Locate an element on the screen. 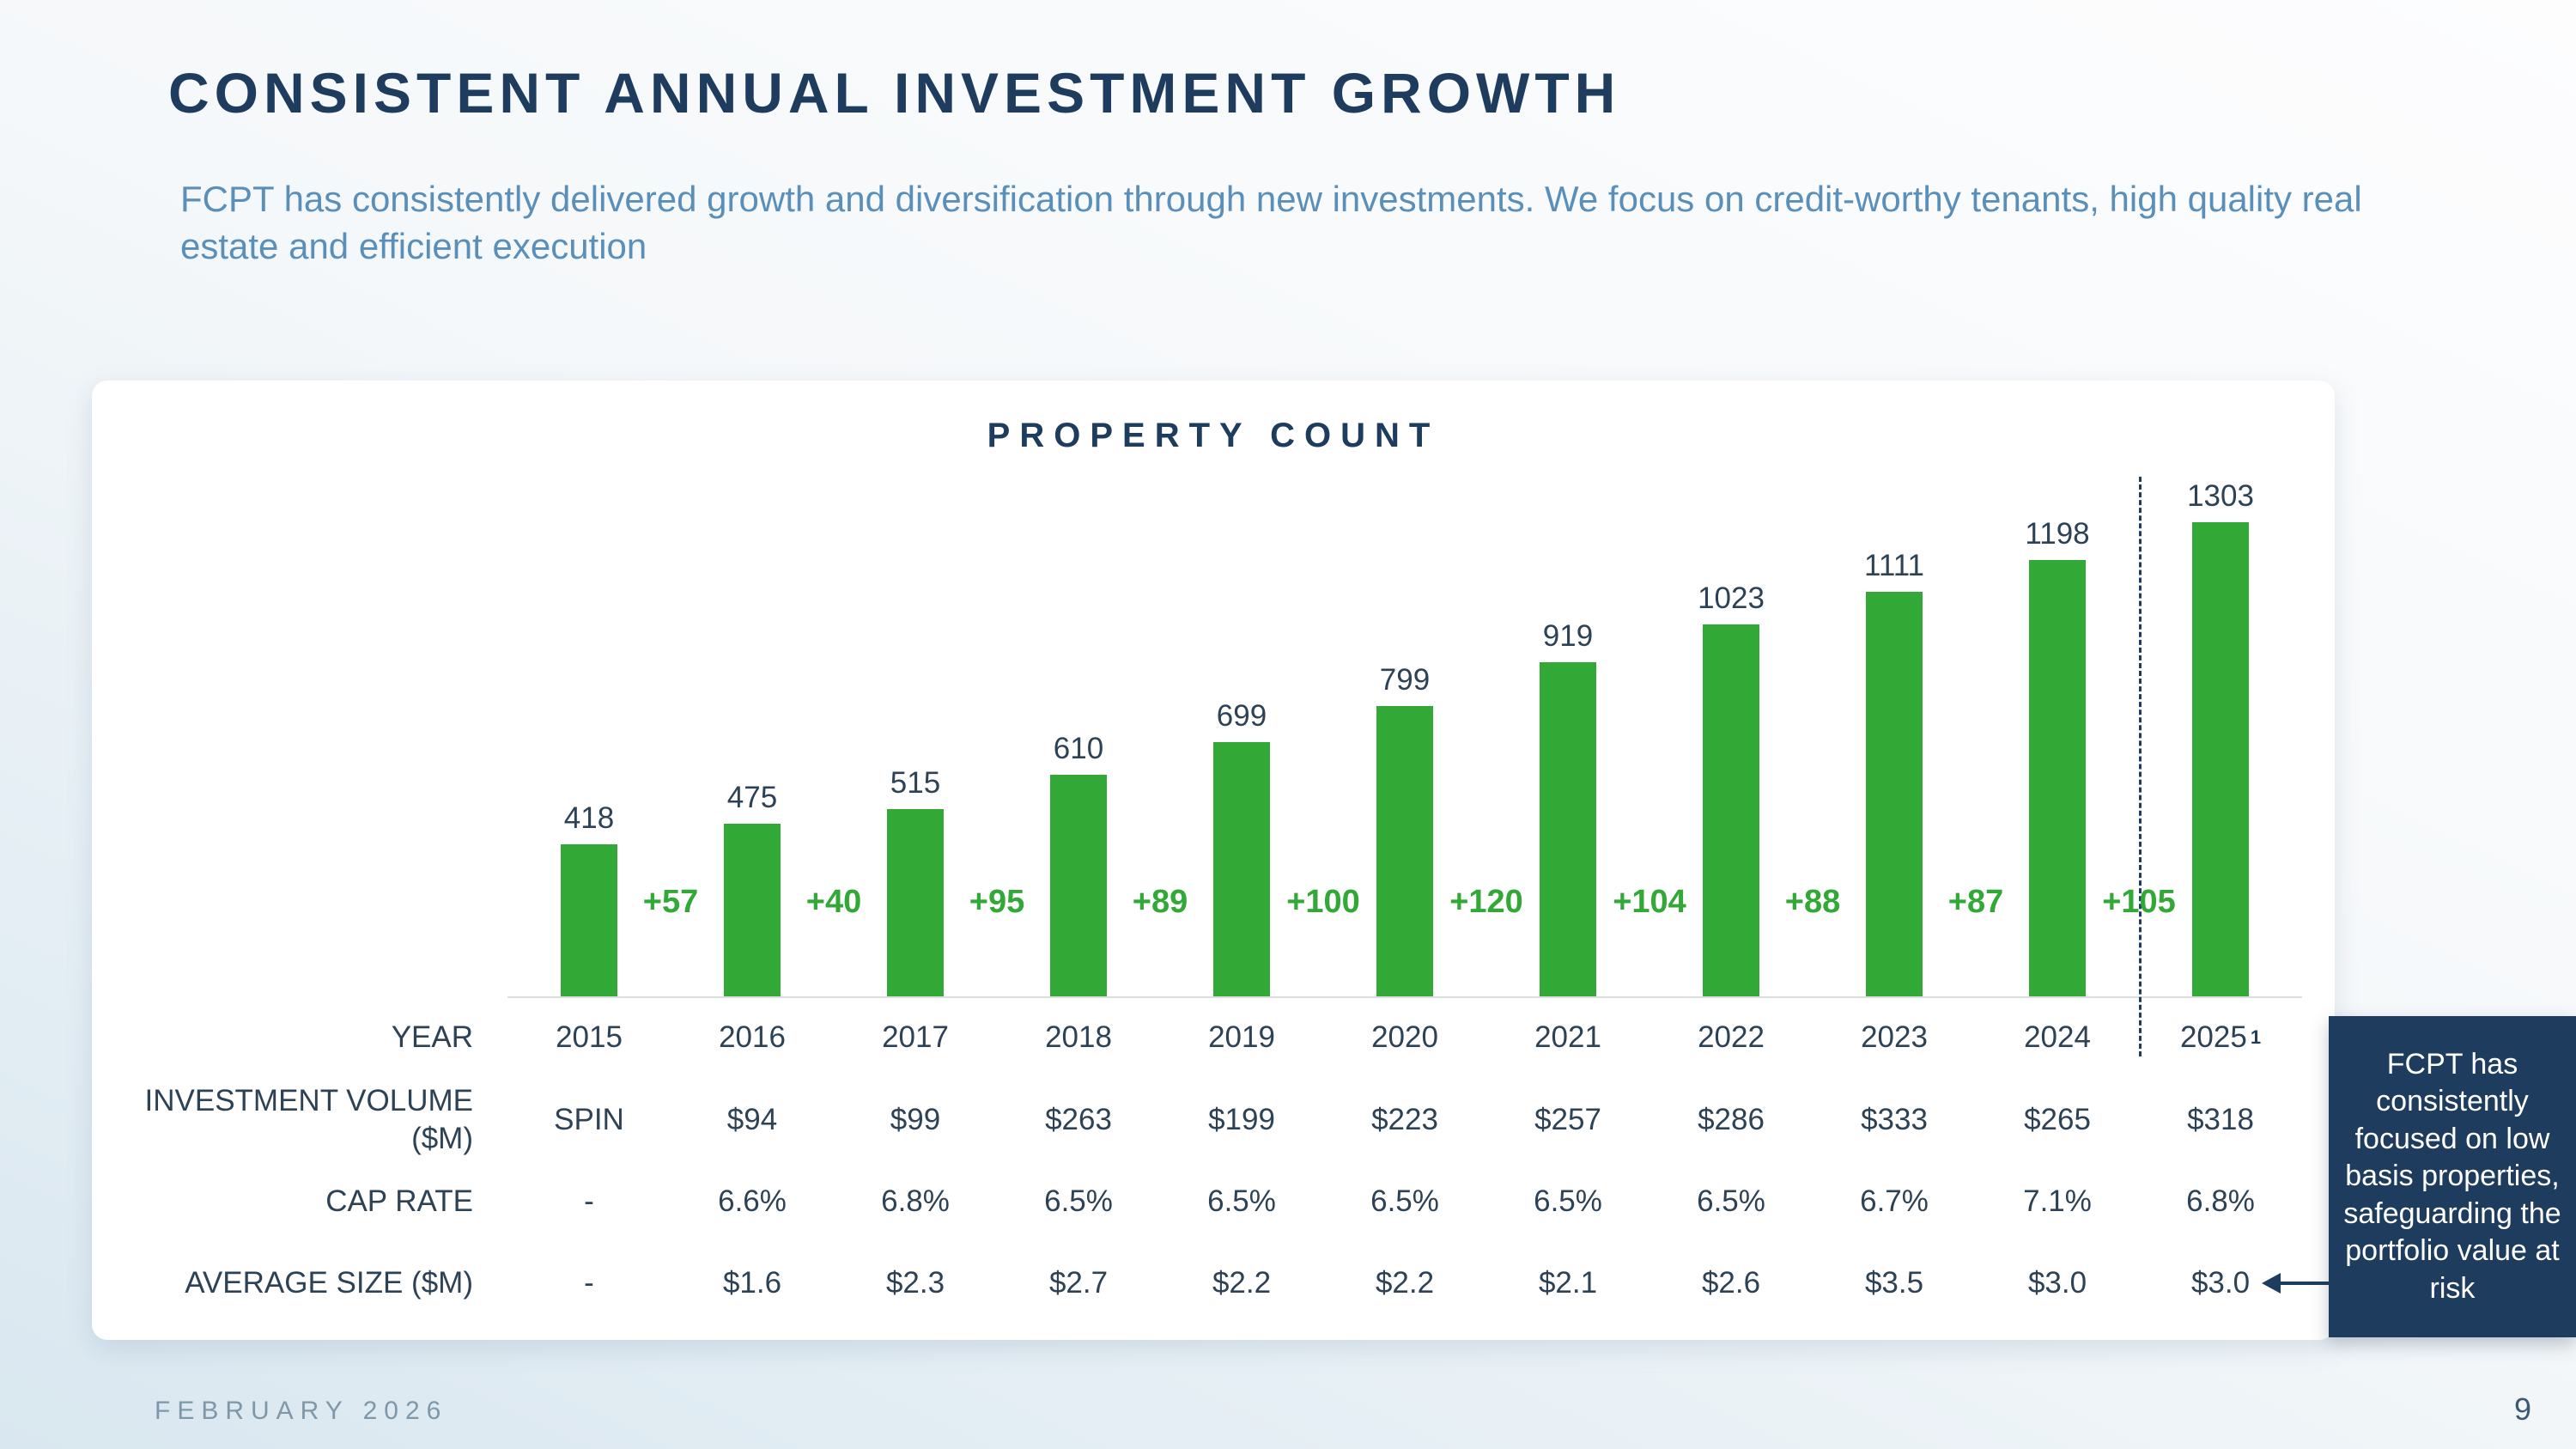  bar-group: 1111 is located at coordinates (1894, 772).